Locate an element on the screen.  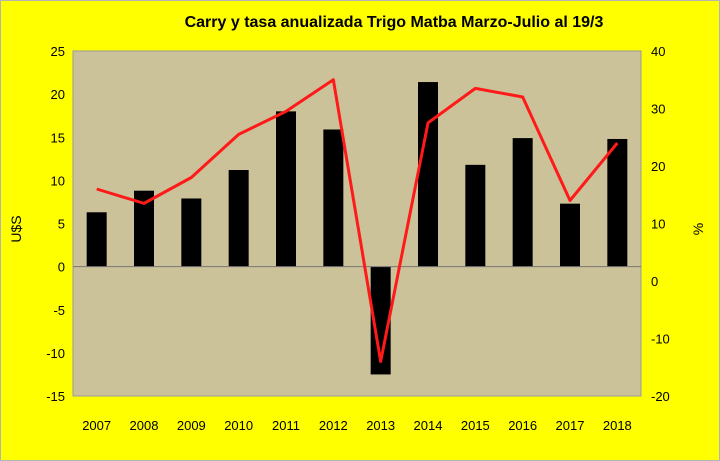
x-tick-label: 2011 is located at coordinates (286, 425).